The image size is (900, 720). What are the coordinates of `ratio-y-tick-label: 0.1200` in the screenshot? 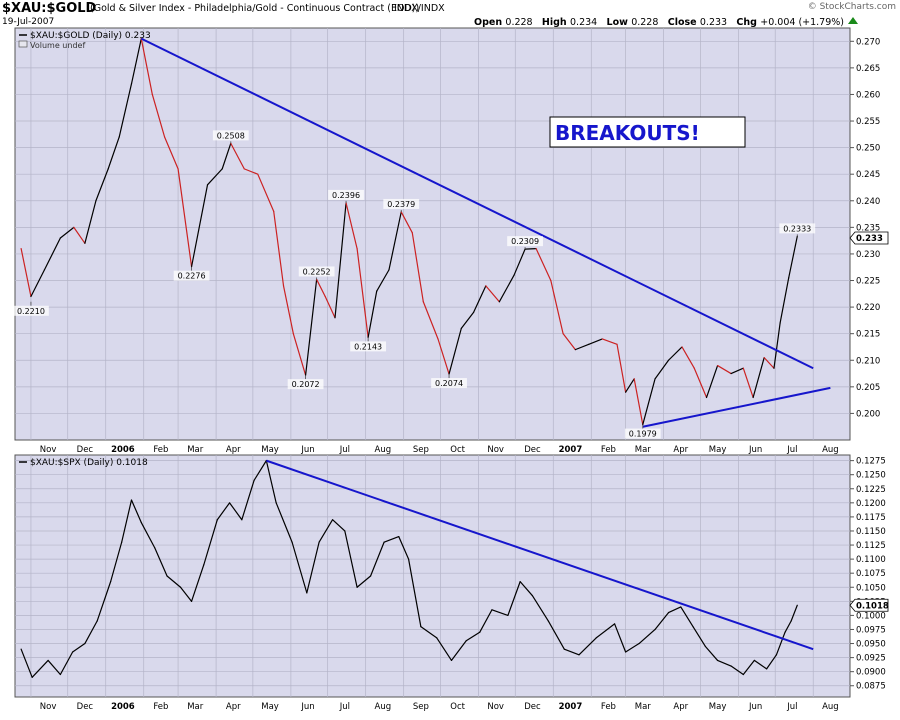 It's located at (871, 504).